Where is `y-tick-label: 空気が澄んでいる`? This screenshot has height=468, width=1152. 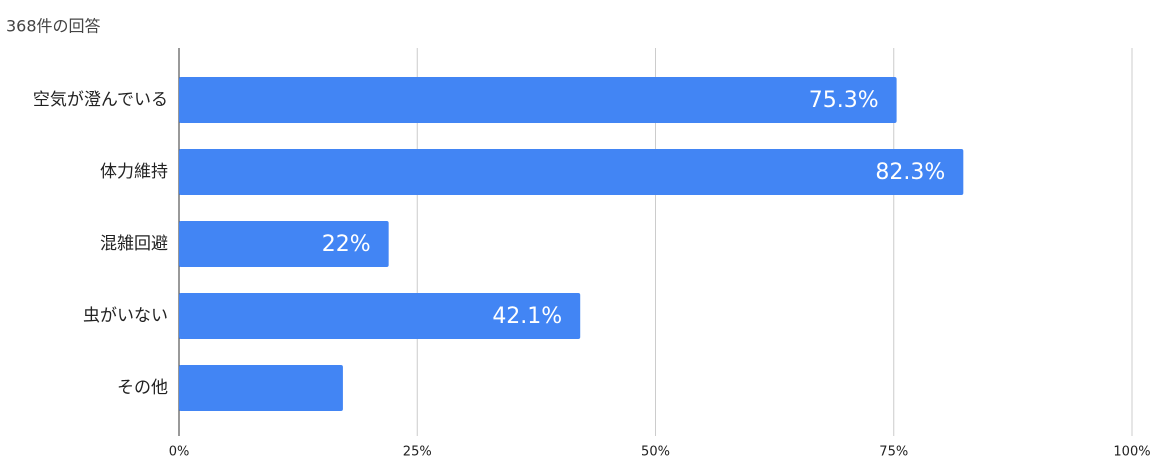 y-tick-label: 空気が澄んでいる is located at coordinates (100, 100).